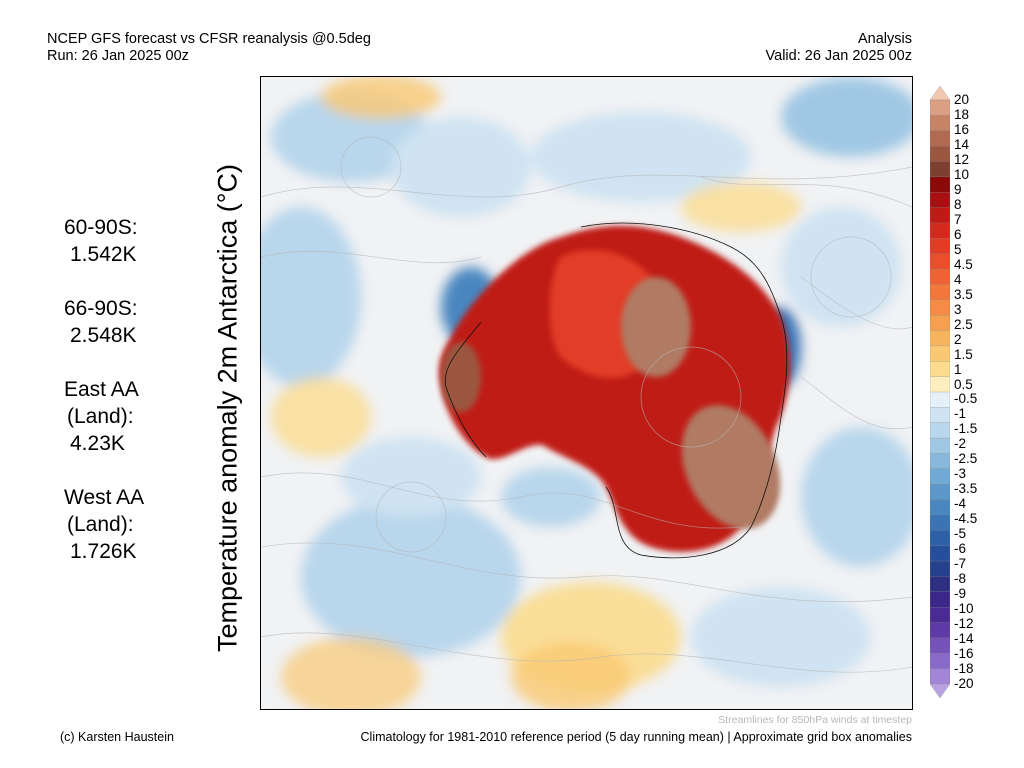 Image resolution: width=1024 pixels, height=768 pixels. What do you see at coordinates (963, 354) in the screenshot?
I see `colorbar-tick-label: 1.5` at bounding box center [963, 354].